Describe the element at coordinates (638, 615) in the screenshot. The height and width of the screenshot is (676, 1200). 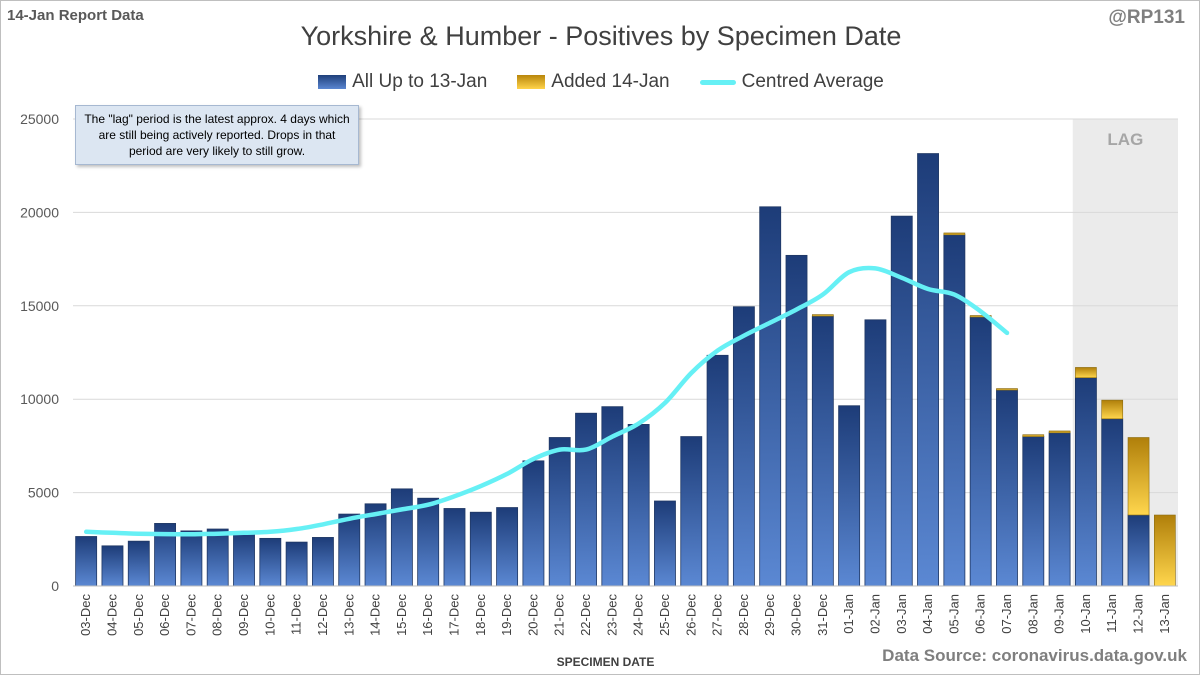
I see `x-tick-label: 24-Dec` at that location.